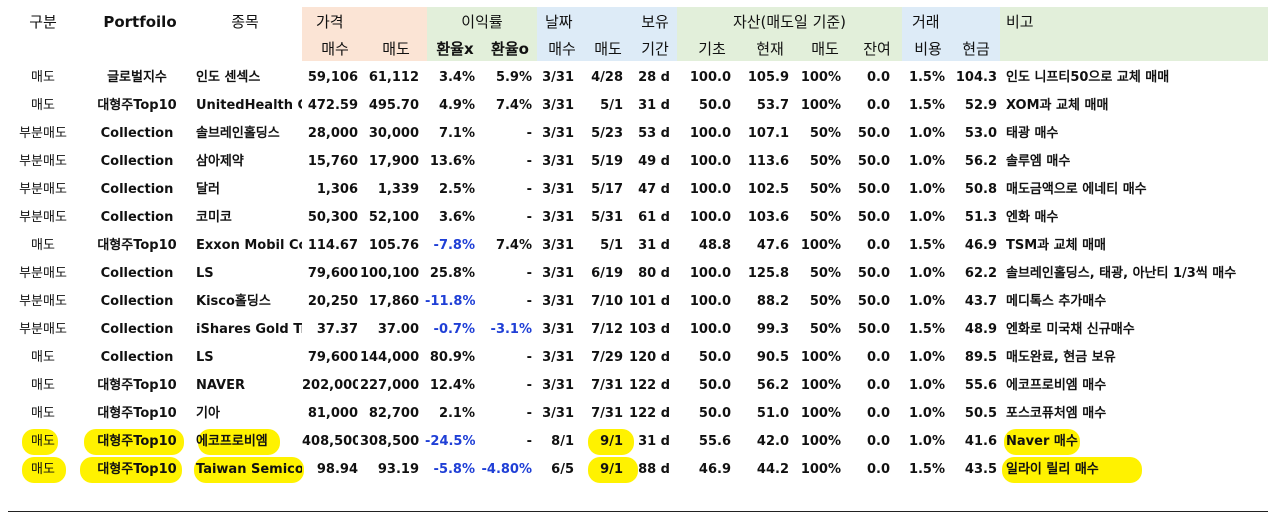  What do you see at coordinates (507, 469) in the screenshot?
I see `cell-ro: -4.80%` at bounding box center [507, 469].